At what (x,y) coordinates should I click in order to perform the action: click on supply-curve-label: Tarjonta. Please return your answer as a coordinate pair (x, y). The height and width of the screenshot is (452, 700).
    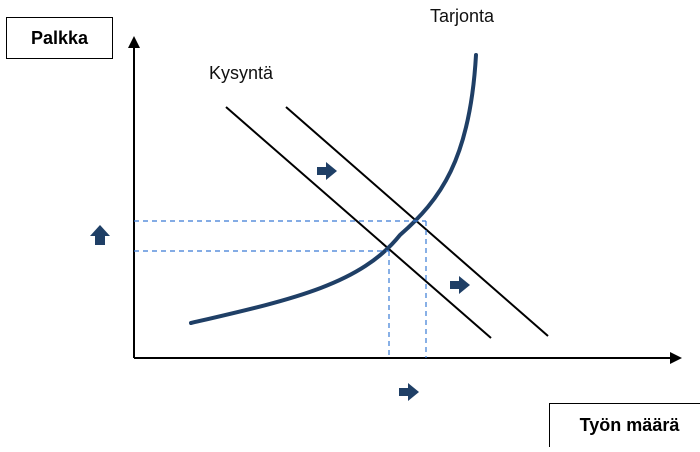
    Looking at the image, I should click on (462, 16).